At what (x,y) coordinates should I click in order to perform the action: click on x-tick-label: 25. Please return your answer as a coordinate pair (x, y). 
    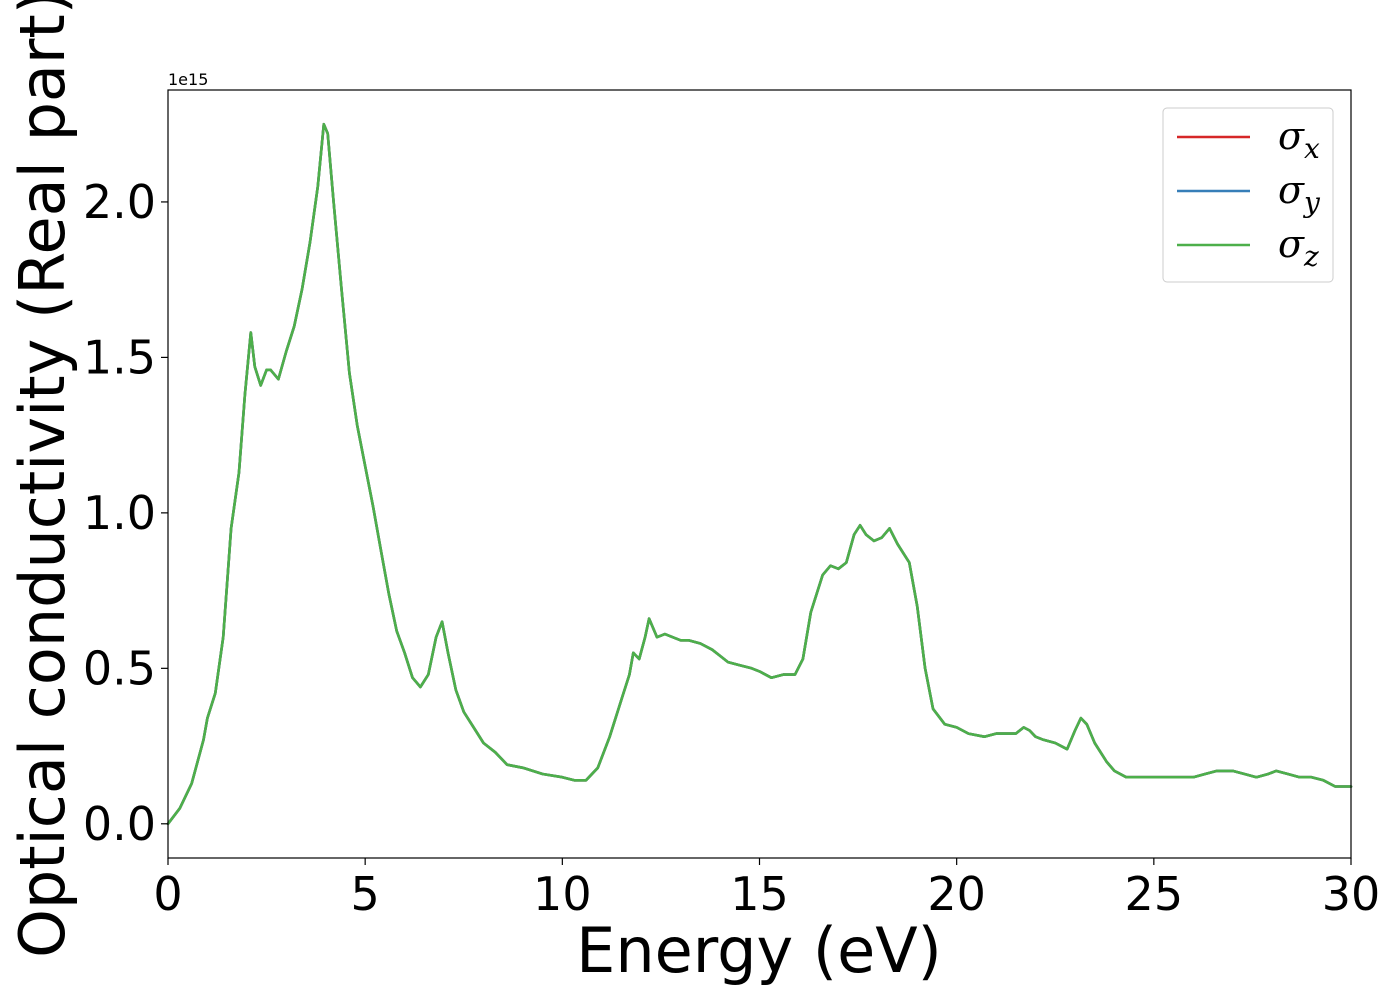
    Looking at the image, I should click on (1154, 894).